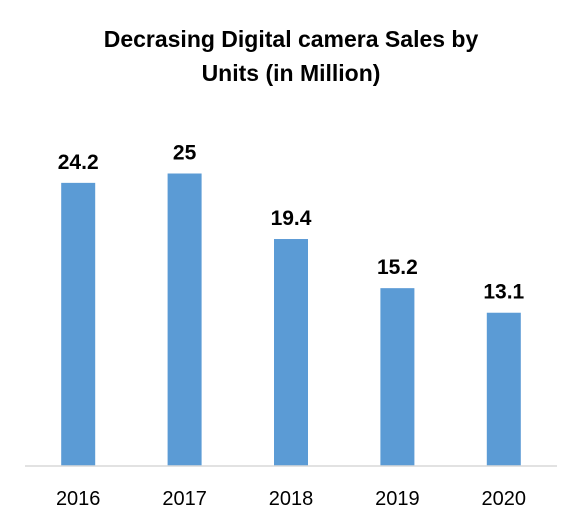 The image size is (582, 527). Describe the element at coordinates (78, 499) in the screenshot. I see `x-tick-label-2016: 2016` at that location.